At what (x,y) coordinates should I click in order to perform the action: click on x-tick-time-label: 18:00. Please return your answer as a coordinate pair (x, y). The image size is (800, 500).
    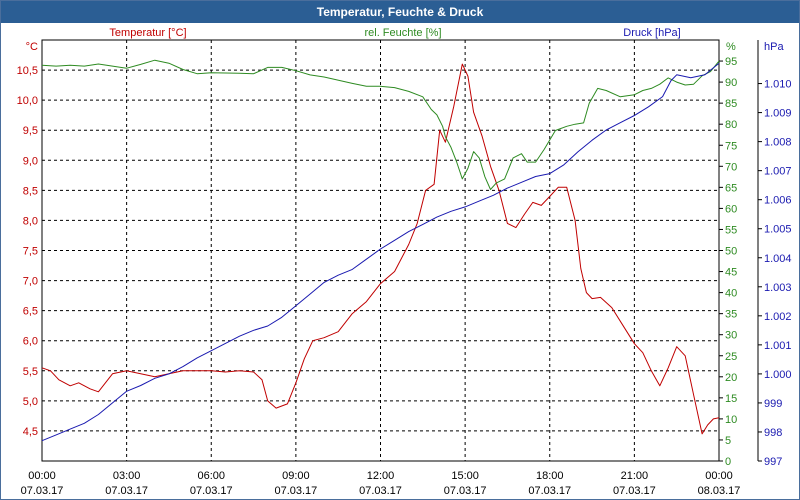
    Looking at the image, I should click on (550, 476).